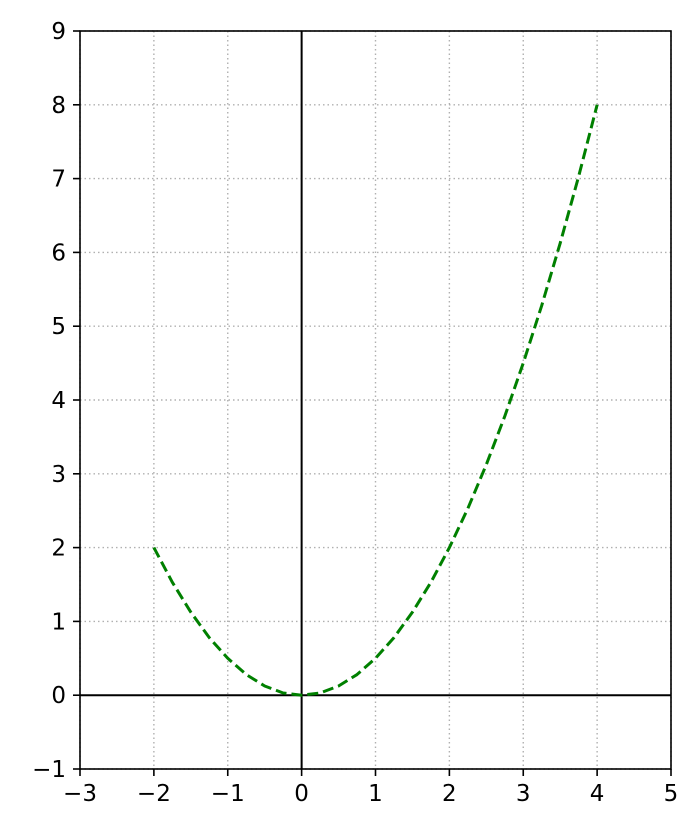  I want to click on x-tick-label: 5, so click(671, 794).